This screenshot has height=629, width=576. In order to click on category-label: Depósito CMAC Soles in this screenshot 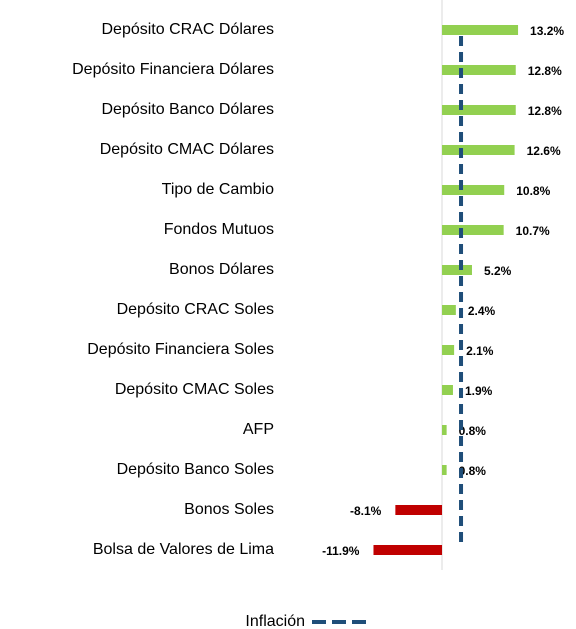, I will do `click(194, 389)`.